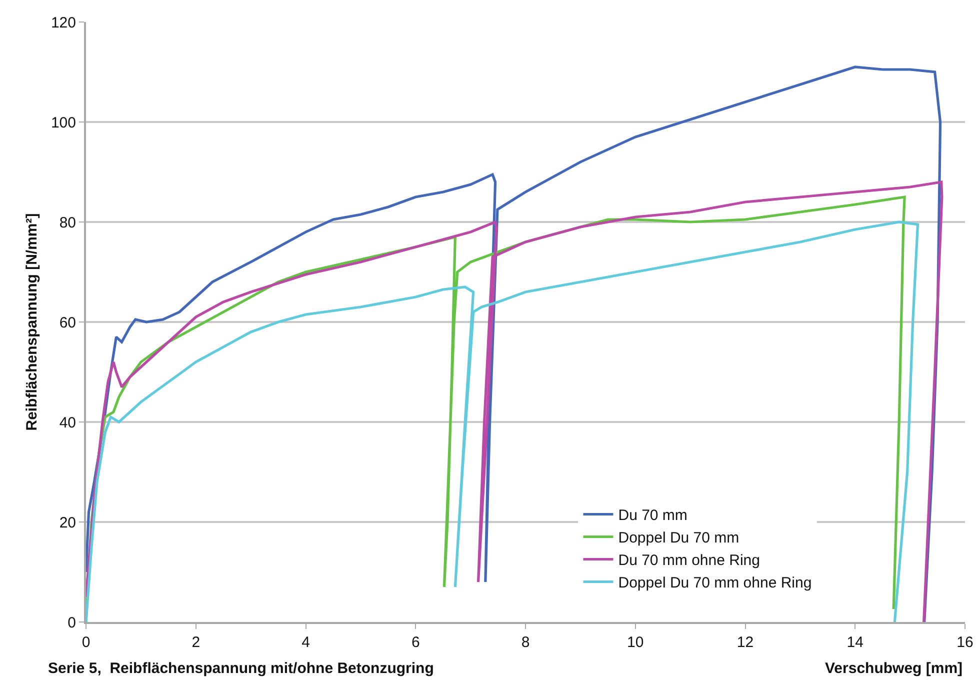  I want to click on y-tick-label: 100, so click(63, 123).